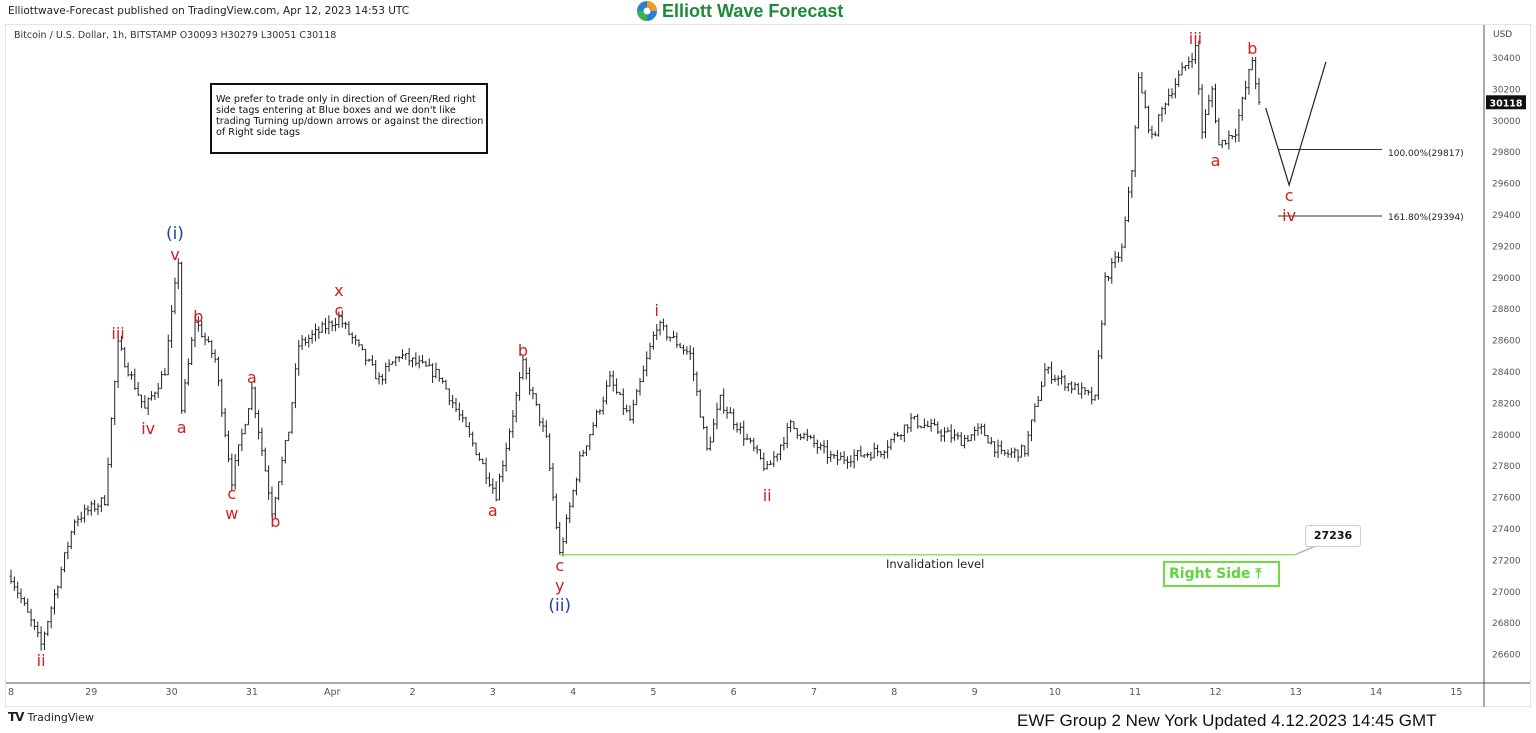 This screenshot has height=733, width=1536. I want to click on y-tick-label: 27800, so click(1506, 467).